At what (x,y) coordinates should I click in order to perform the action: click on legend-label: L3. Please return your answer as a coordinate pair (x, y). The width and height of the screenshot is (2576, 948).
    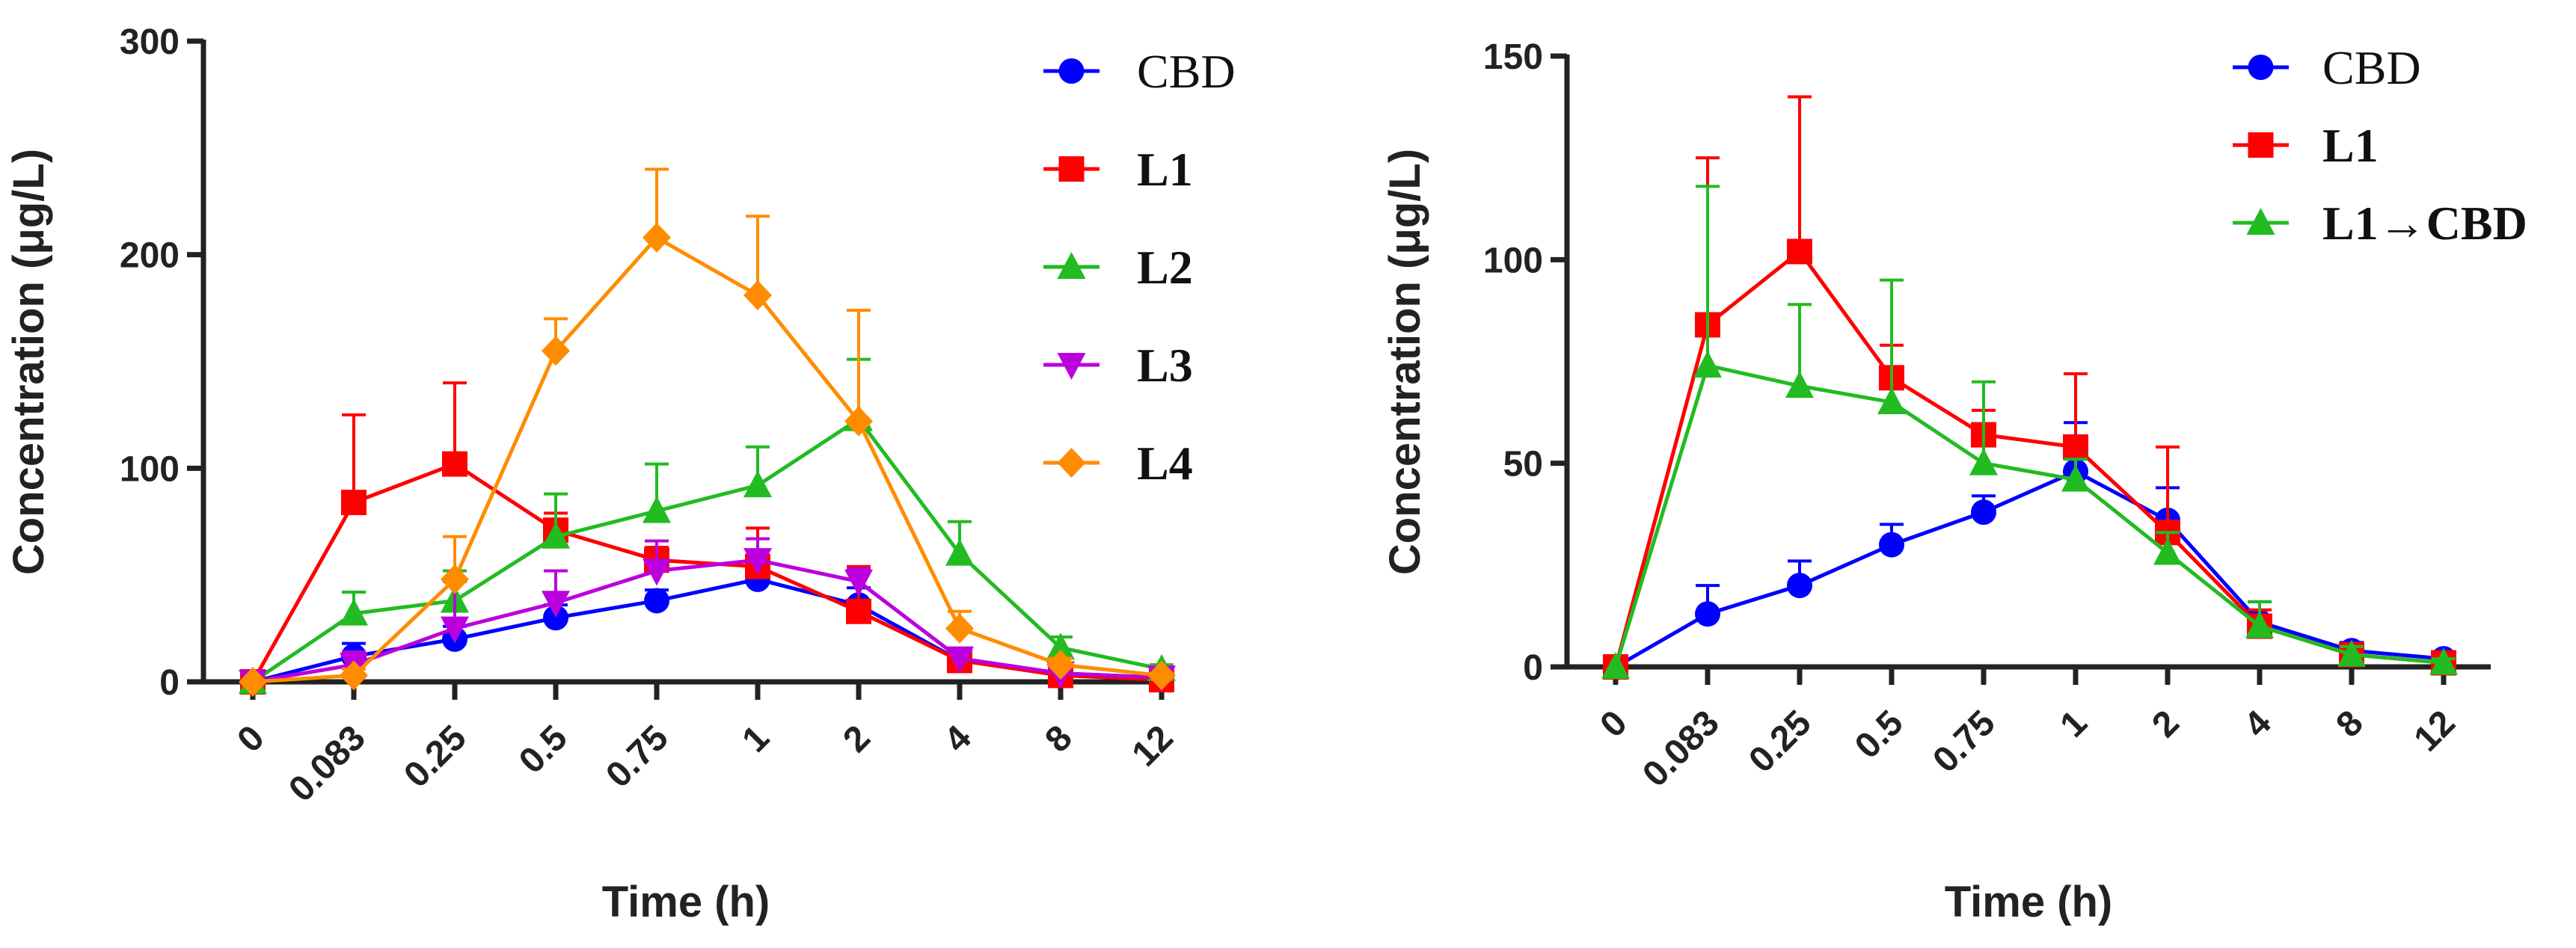
    Looking at the image, I should click on (1165, 366).